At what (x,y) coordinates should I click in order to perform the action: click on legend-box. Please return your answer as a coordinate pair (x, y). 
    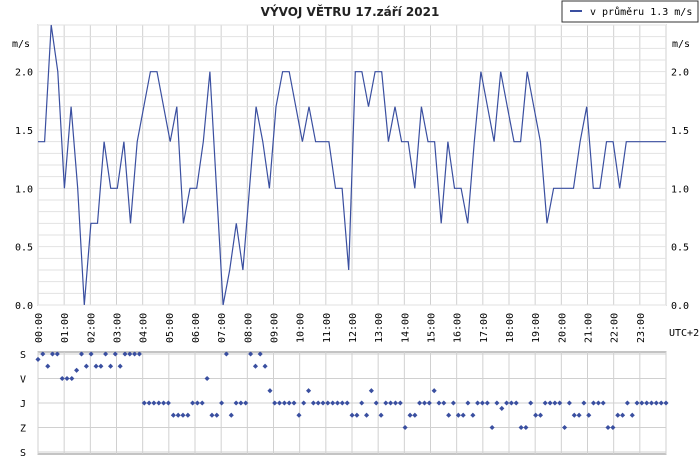
    Looking at the image, I should click on (630, 11).